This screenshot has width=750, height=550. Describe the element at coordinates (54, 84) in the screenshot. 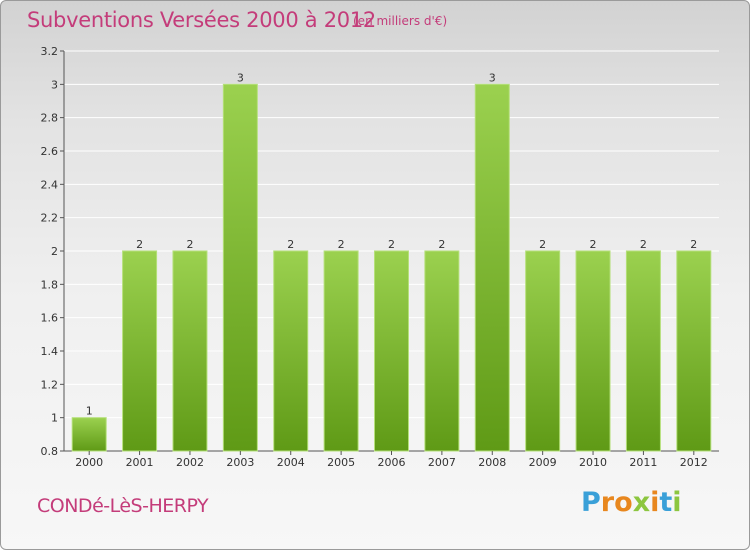

I see `y-tick-label: 3` at that location.